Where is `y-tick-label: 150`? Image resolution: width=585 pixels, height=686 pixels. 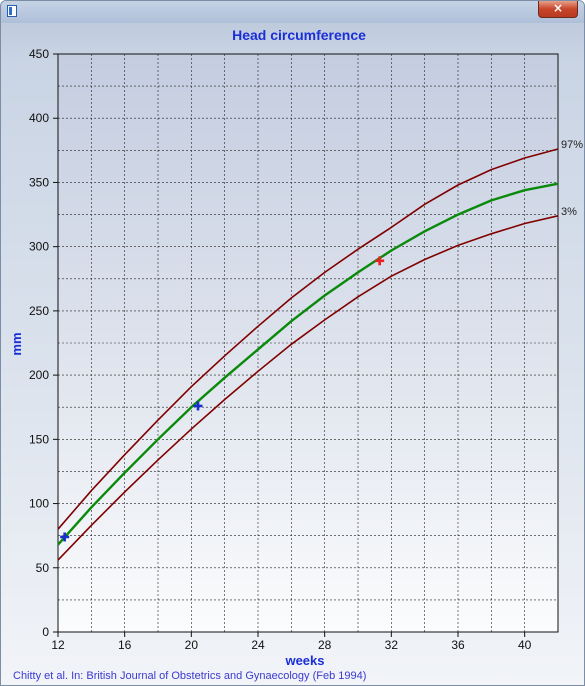 y-tick-label: 150 is located at coordinates (39, 439).